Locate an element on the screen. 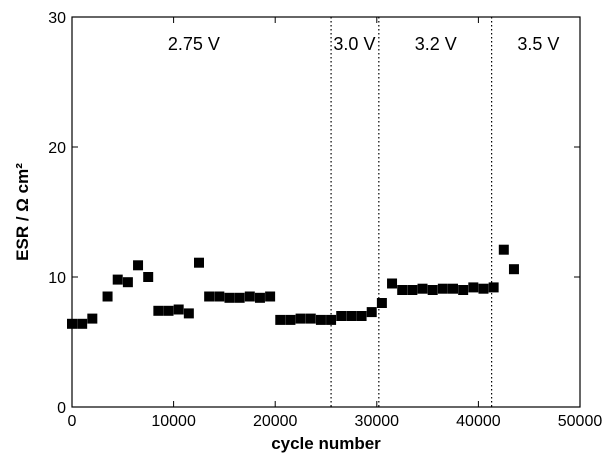 The width and height of the screenshot is (613, 454). region-label: 3.5 V is located at coordinates (538, 44).